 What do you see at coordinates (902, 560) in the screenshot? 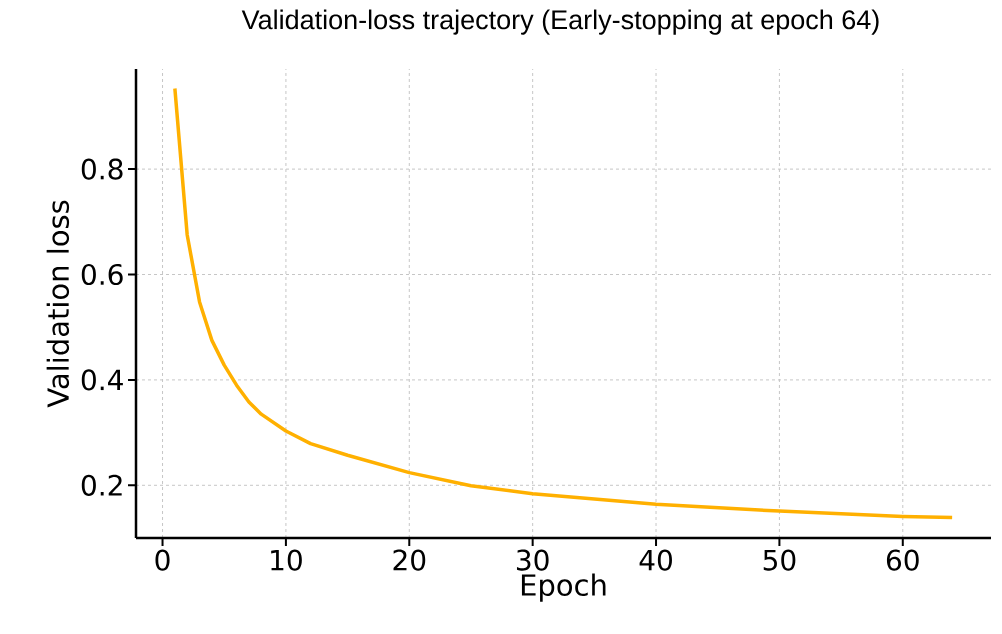
I see `x-tick-label: 60` at bounding box center [902, 560].